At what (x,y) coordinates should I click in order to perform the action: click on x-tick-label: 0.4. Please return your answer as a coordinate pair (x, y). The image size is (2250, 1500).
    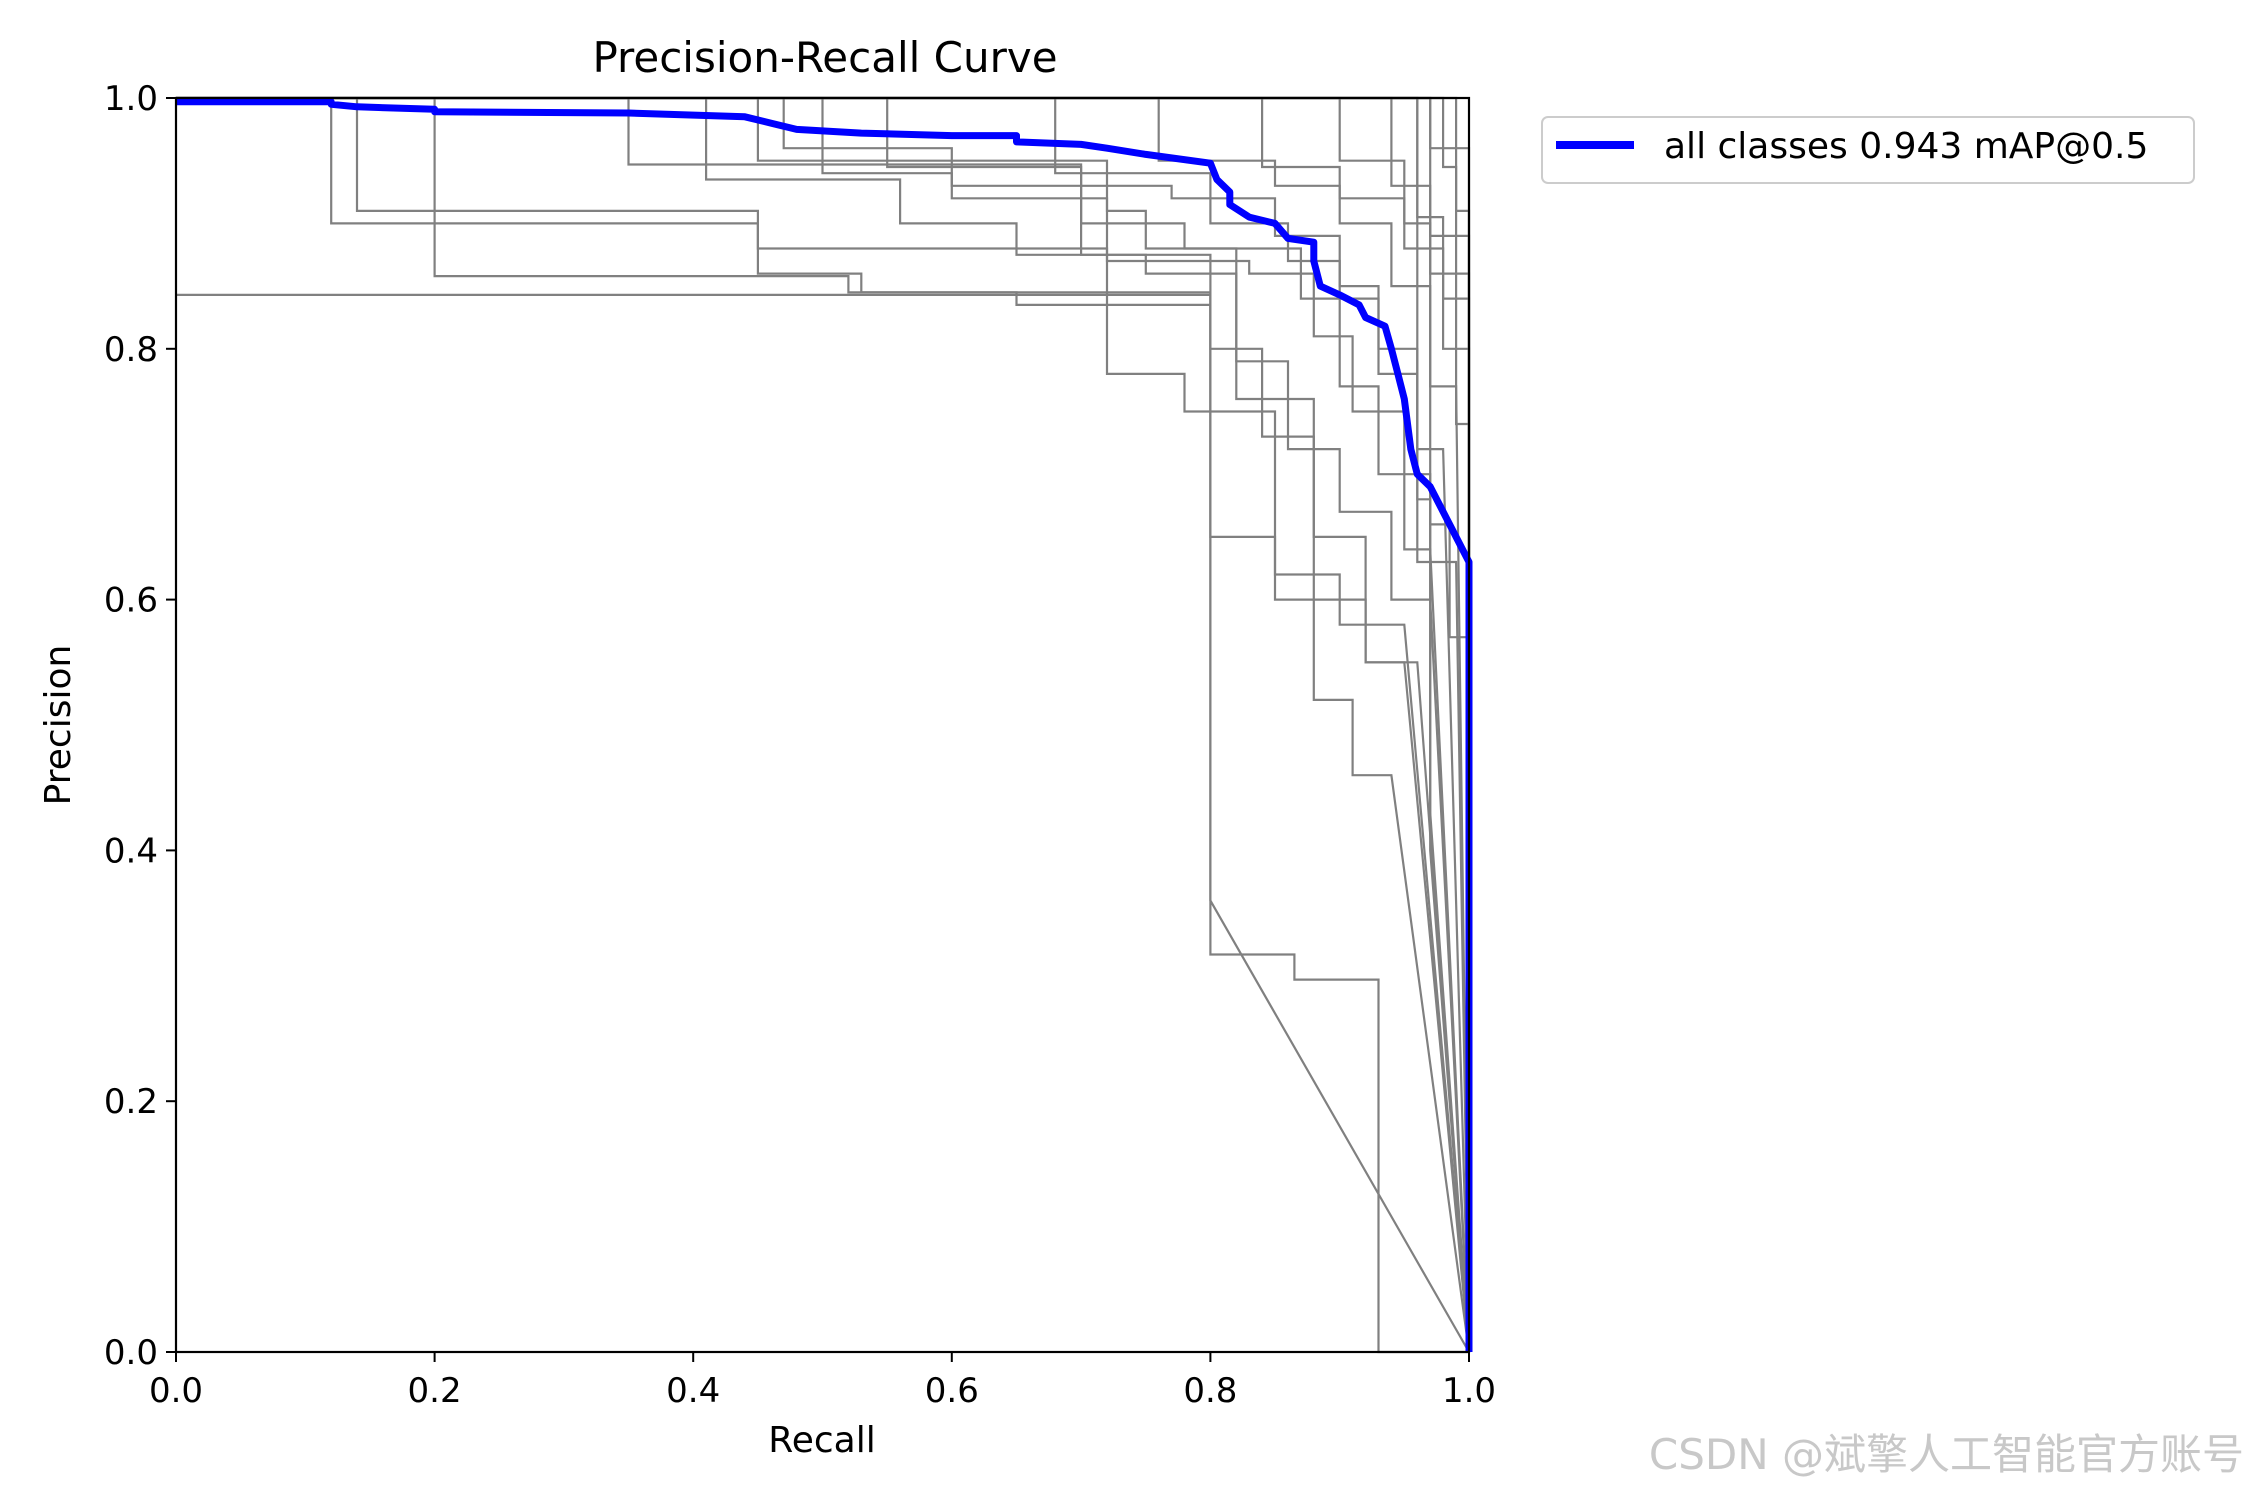
    Looking at the image, I should click on (693, 1391).